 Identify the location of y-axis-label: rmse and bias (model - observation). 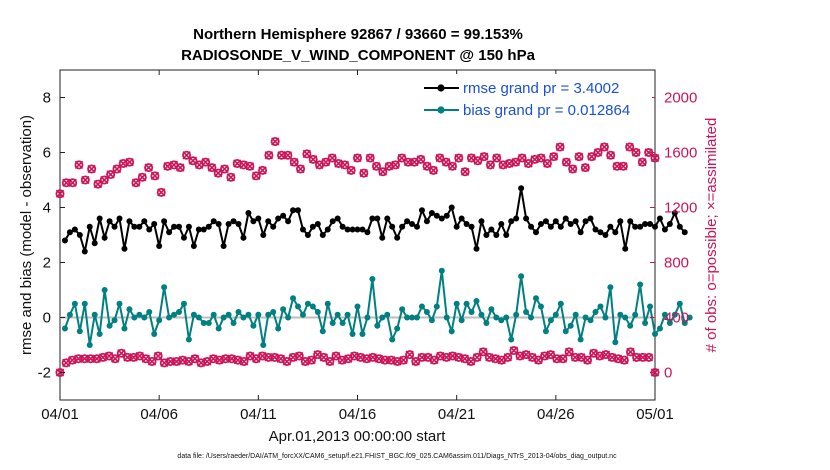
(26, 235).